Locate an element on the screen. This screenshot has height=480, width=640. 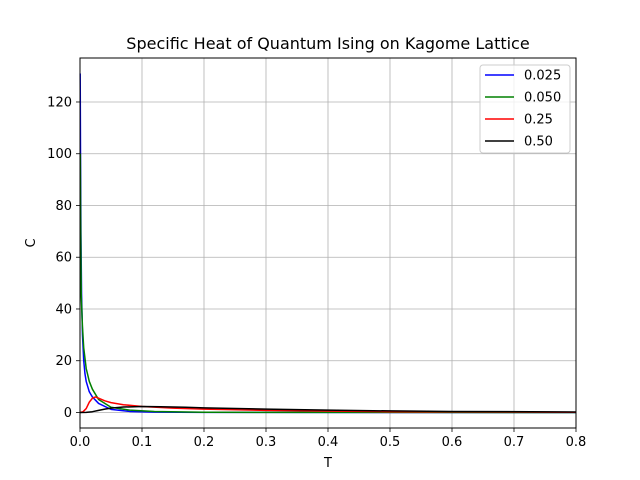
y-tick-label: 80 is located at coordinates (63, 206).